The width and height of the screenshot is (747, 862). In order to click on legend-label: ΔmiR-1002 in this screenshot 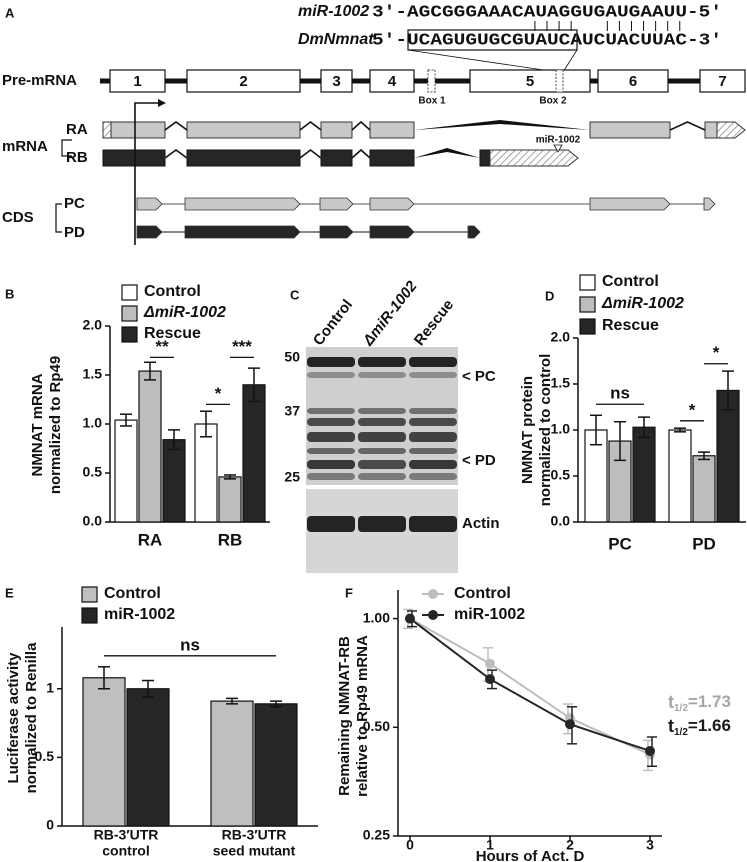, I will do `click(184, 312)`.